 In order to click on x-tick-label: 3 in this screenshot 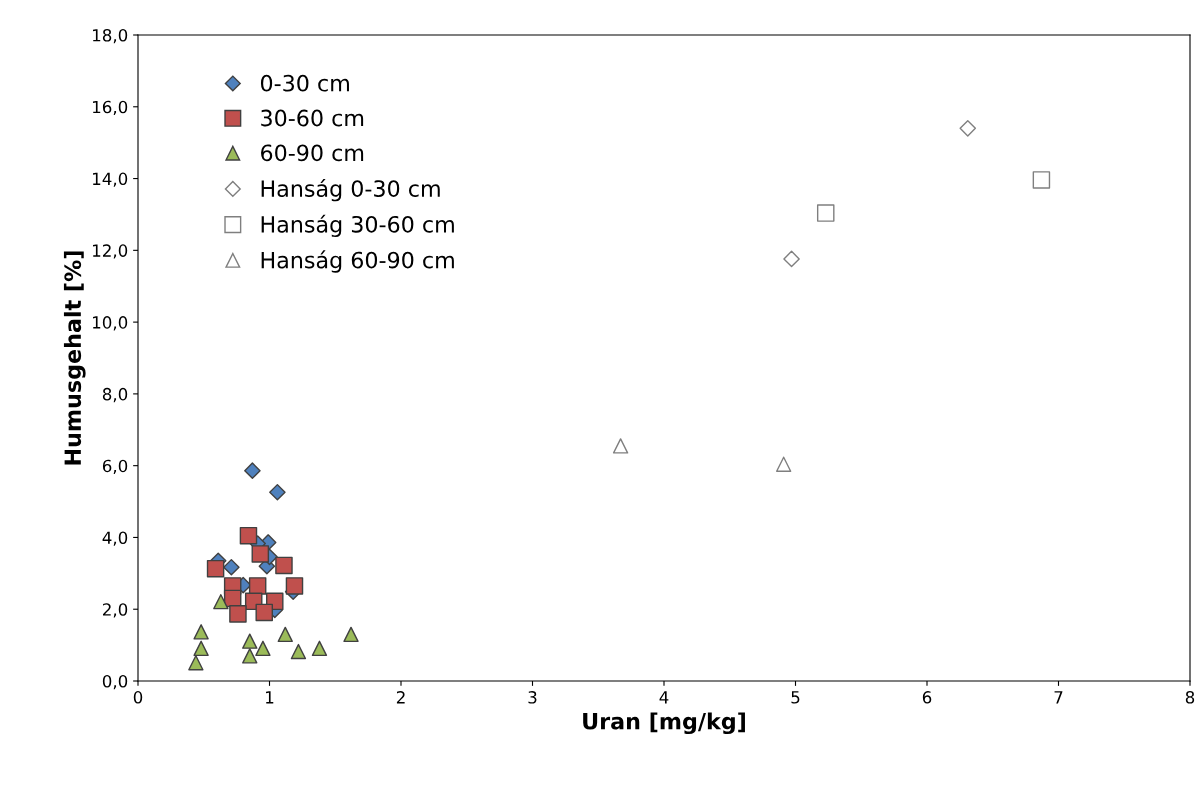, I will do `click(532, 697)`.